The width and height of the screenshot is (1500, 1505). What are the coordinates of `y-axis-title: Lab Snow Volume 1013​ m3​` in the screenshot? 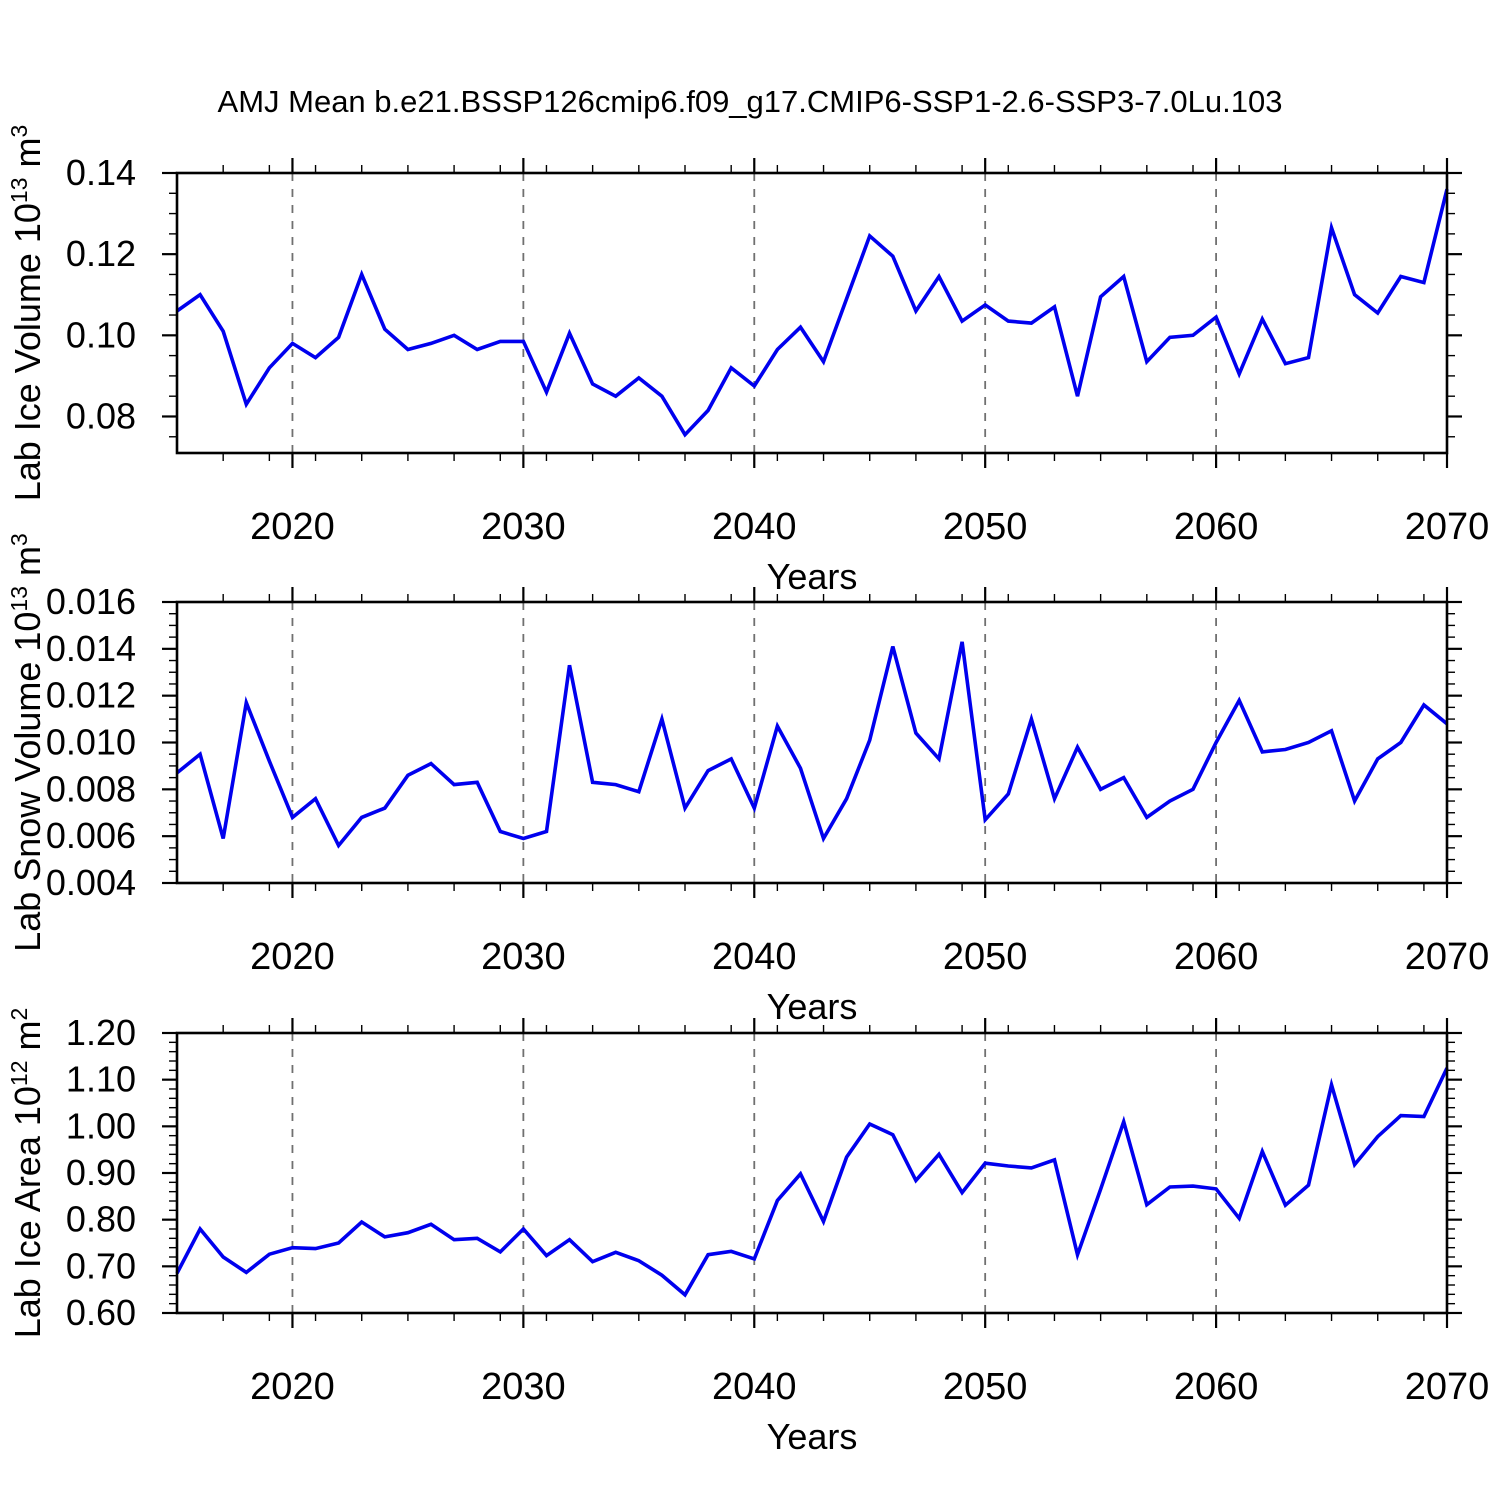 It's located at (27, 742).